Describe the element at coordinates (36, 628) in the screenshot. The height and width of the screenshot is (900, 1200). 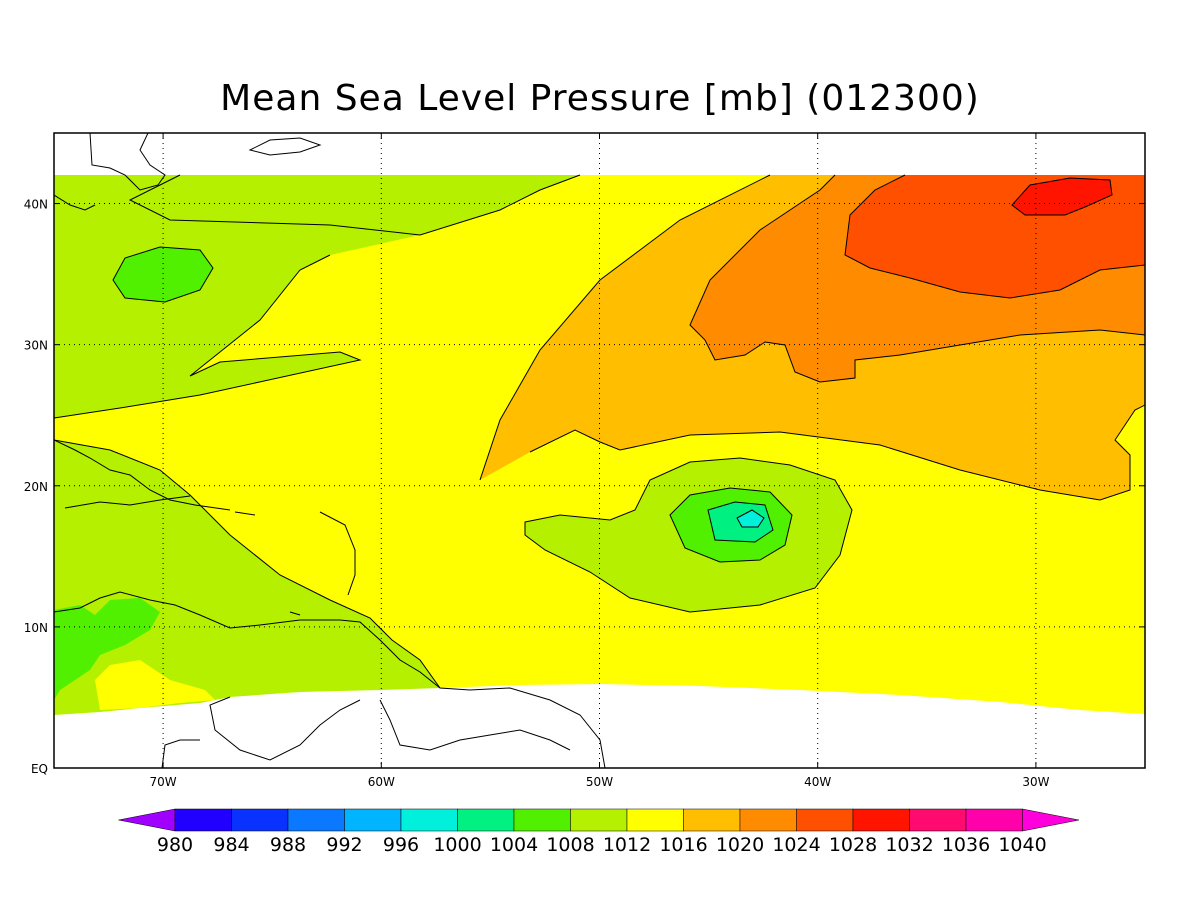
I see `y-tick-label: 10N` at that location.